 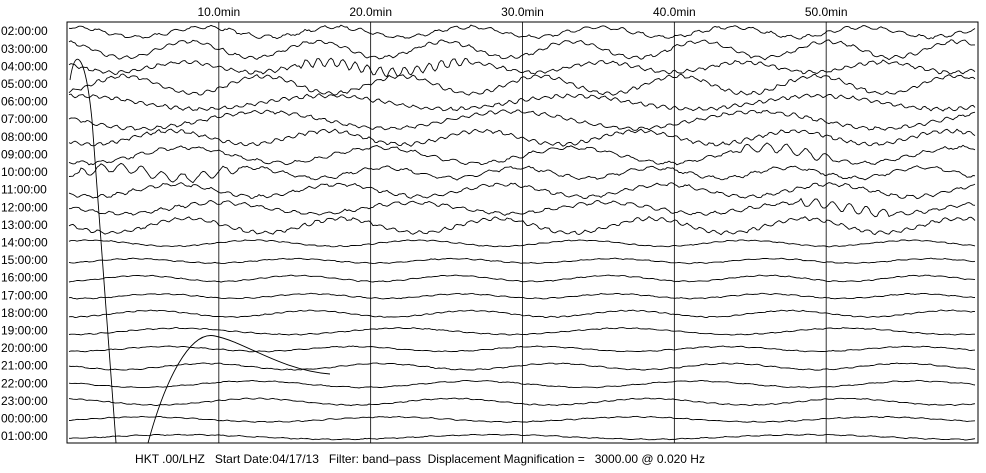 I want to click on y-tick-label: 23:00:00, so click(x=24, y=401).